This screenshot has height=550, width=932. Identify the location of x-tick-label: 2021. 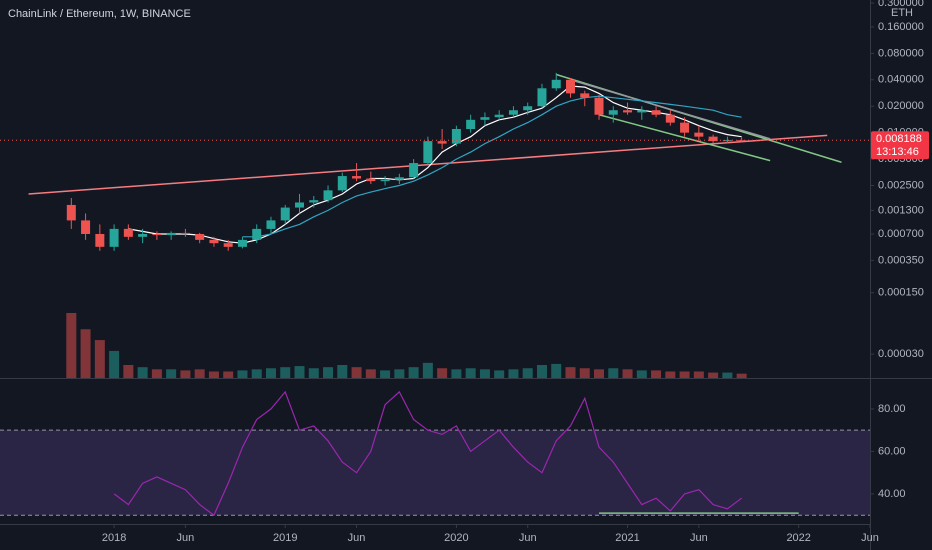
(627, 538).